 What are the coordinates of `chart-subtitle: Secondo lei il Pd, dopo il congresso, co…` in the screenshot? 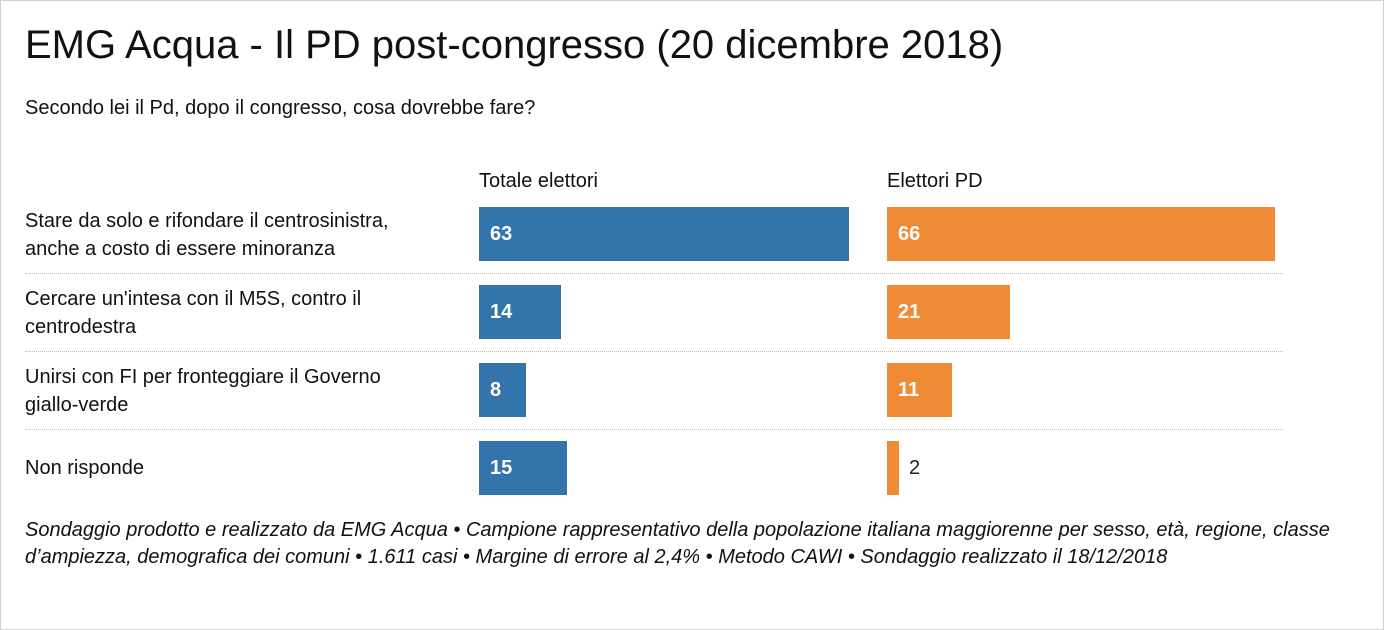 It's located at (280, 108).